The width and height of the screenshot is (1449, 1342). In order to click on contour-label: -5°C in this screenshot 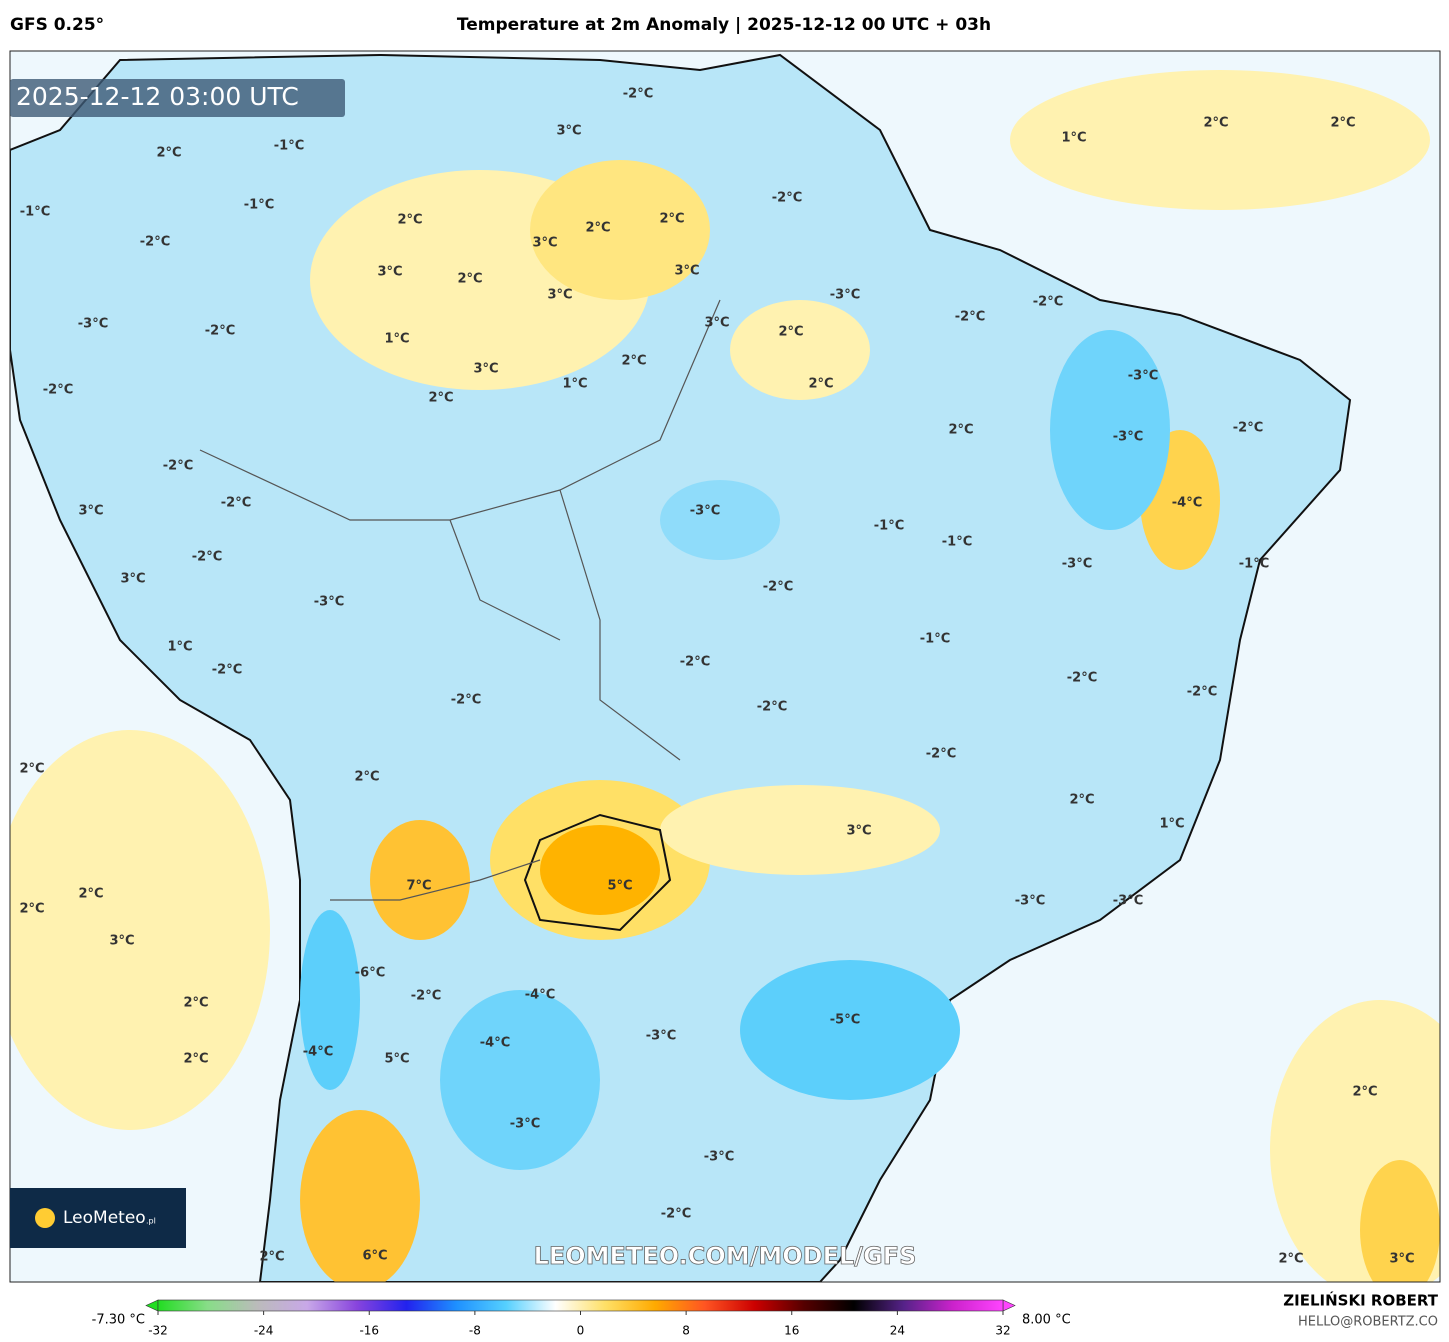, I will do `click(845, 1020)`.